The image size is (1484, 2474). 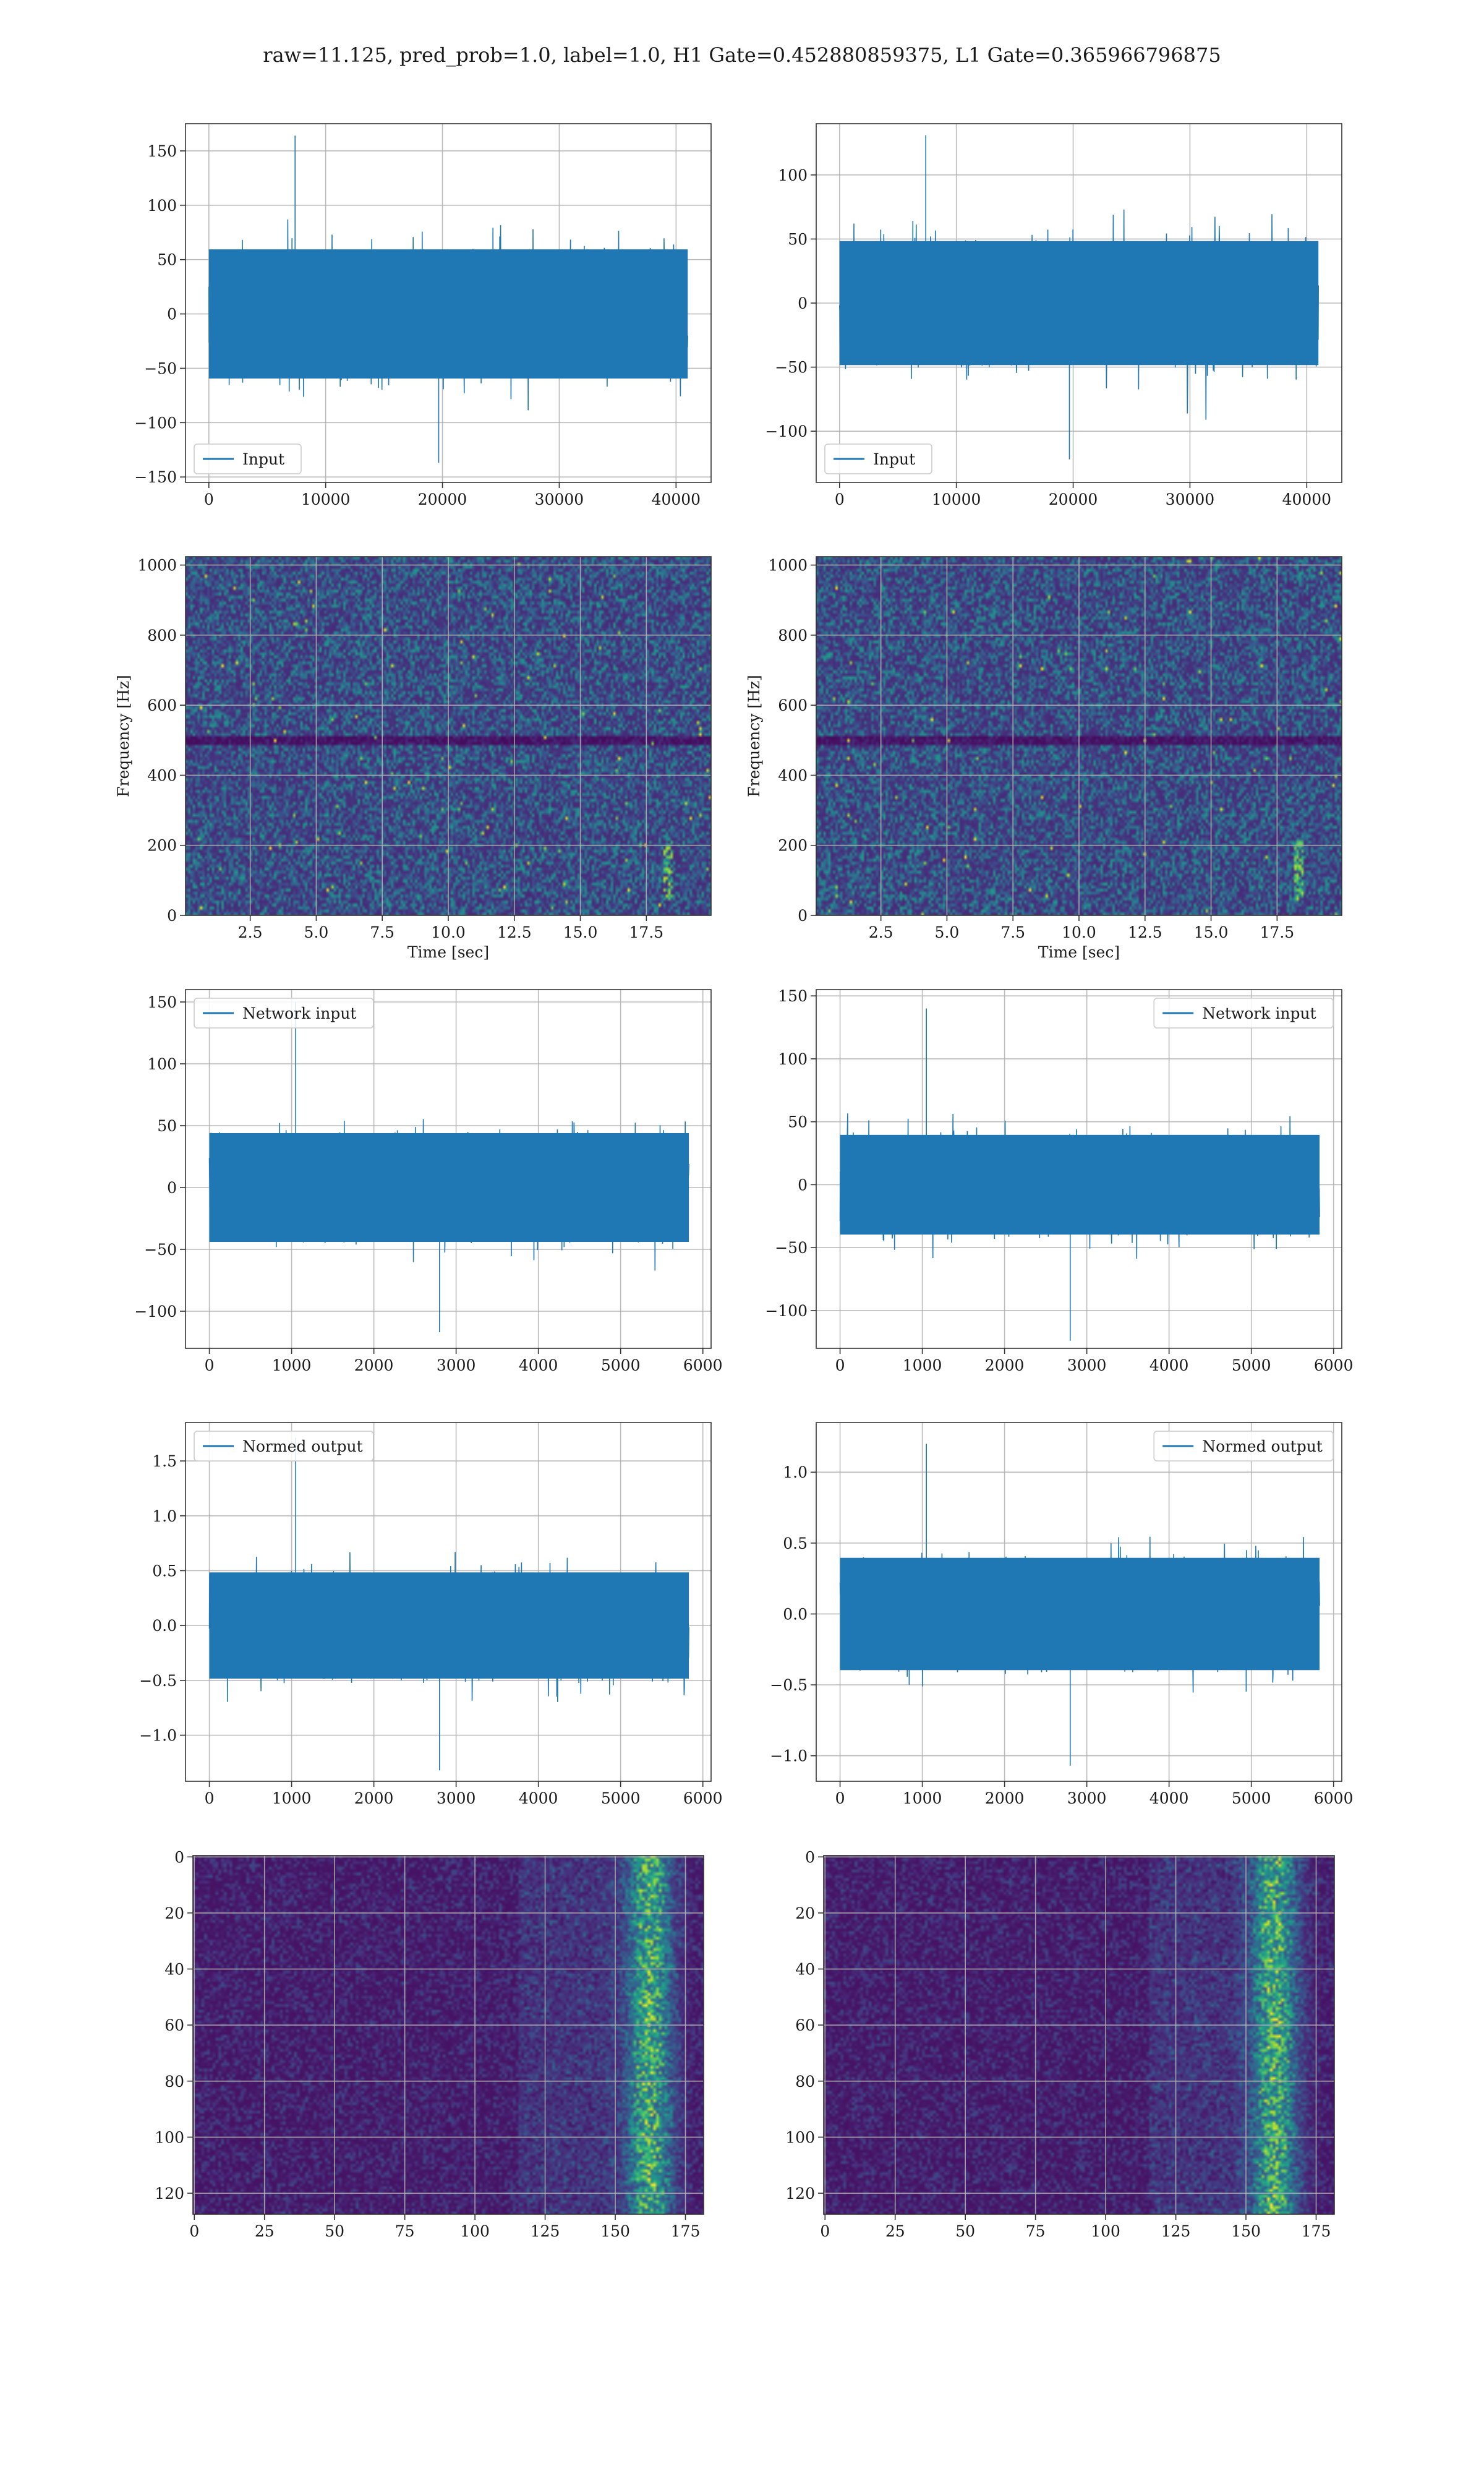 What do you see at coordinates (326, 499) in the screenshot?
I see `x-tick-label: 10000` at bounding box center [326, 499].